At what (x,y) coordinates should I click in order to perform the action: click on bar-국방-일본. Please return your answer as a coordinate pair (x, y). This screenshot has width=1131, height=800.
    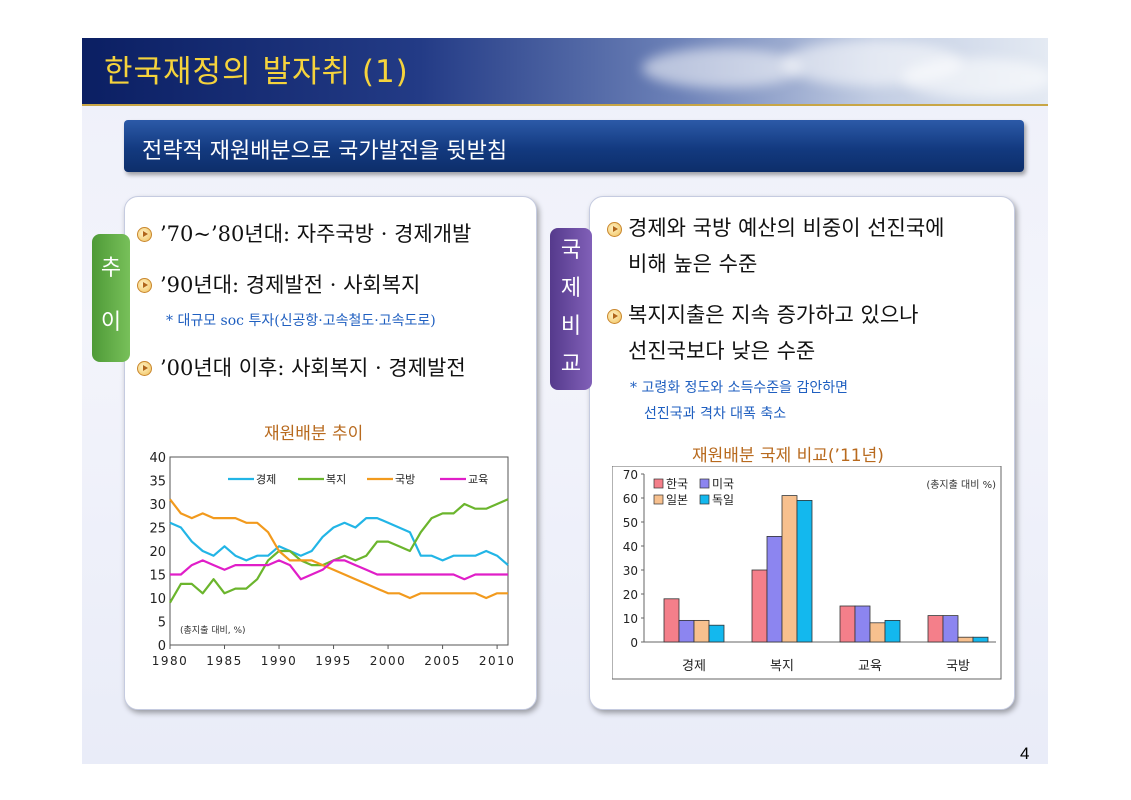
    Looking at the image, I should click on (965, 639).